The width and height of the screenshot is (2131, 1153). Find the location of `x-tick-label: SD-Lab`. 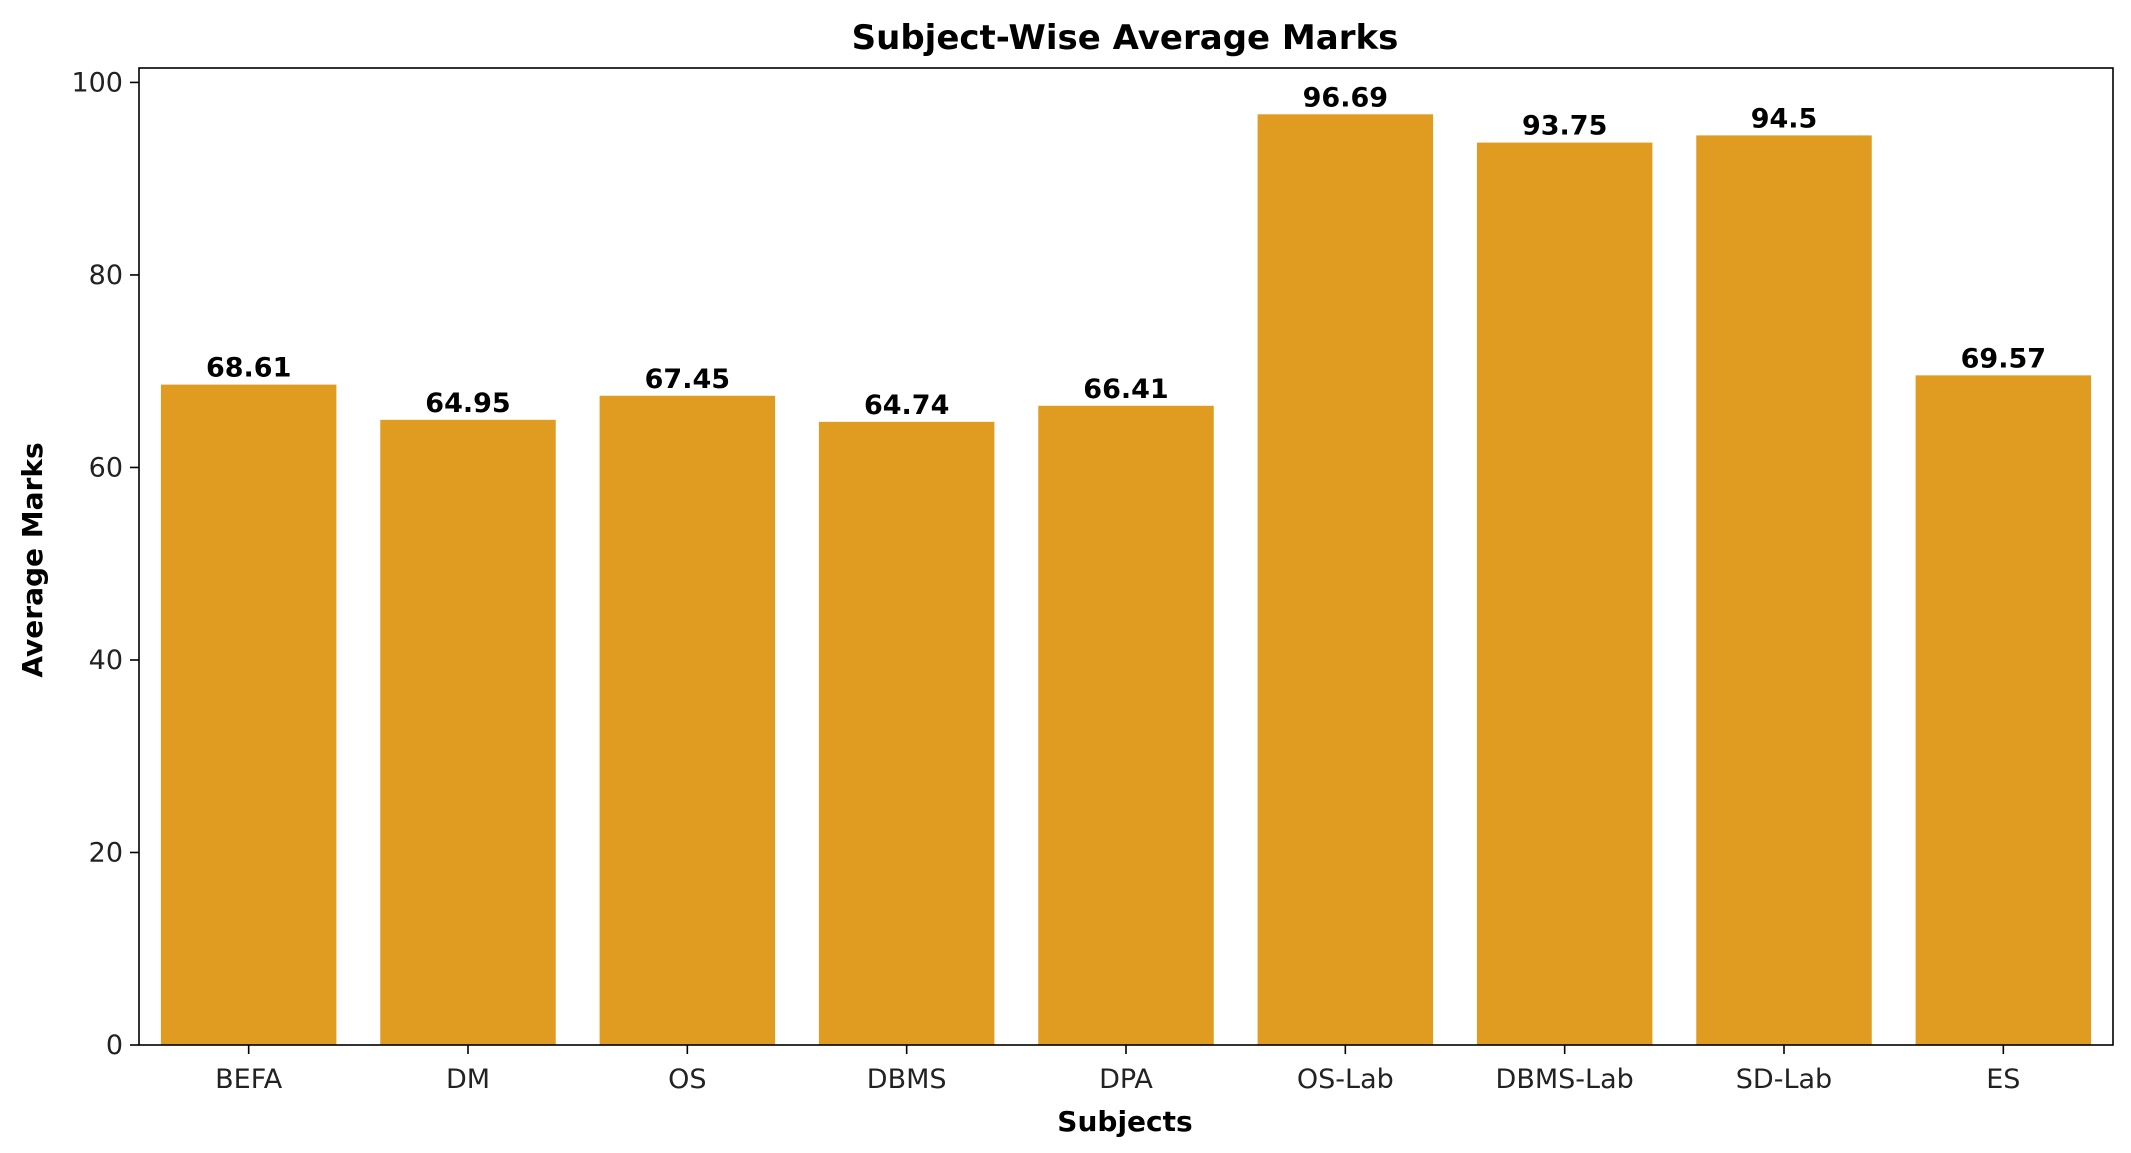

x-tick-label: SD-Lab is located at coordinates (1784, 1079).